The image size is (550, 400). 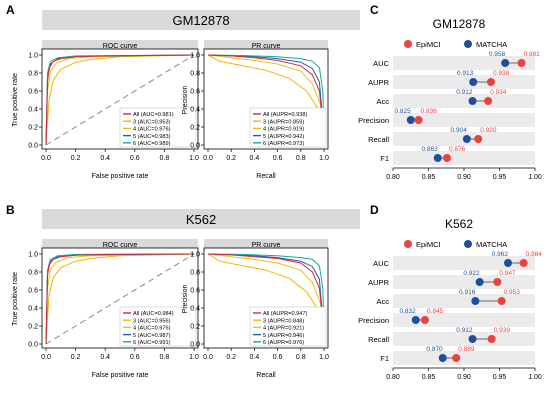 What do you see at coordinates (429, 111) in the screenshot?
I see `epimci-value-label: 0.836` at bounding box center [429, 111].